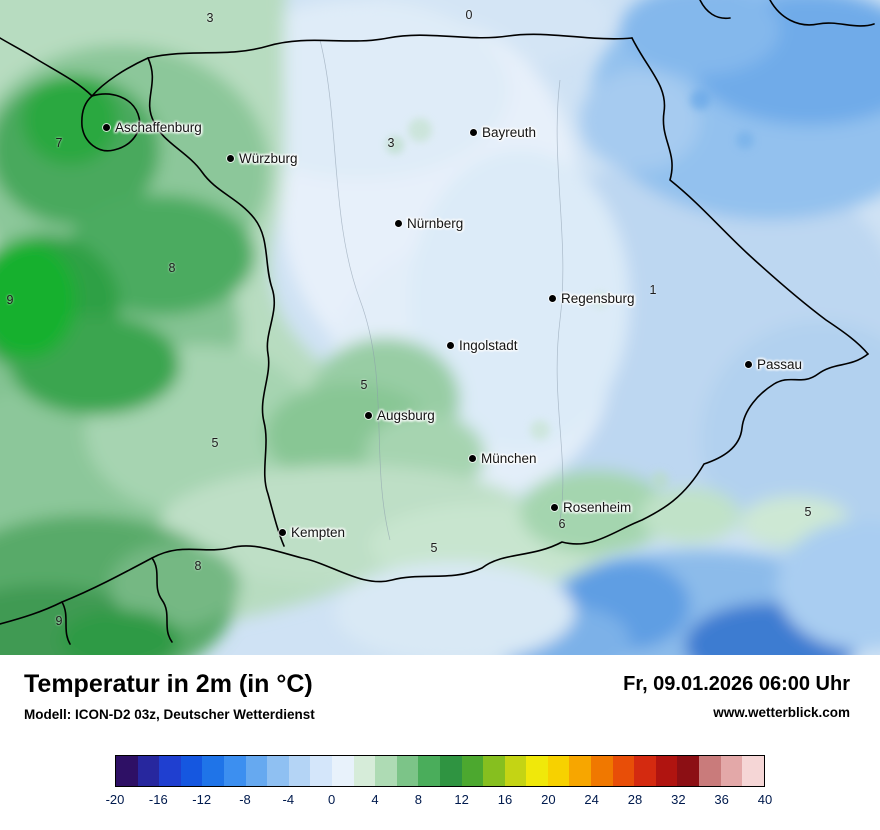 This screenshot has height=830, width=880. Describe the element at coordinates (268, 158) in the screenshot. I see `city-label: Würzburg` at that location.